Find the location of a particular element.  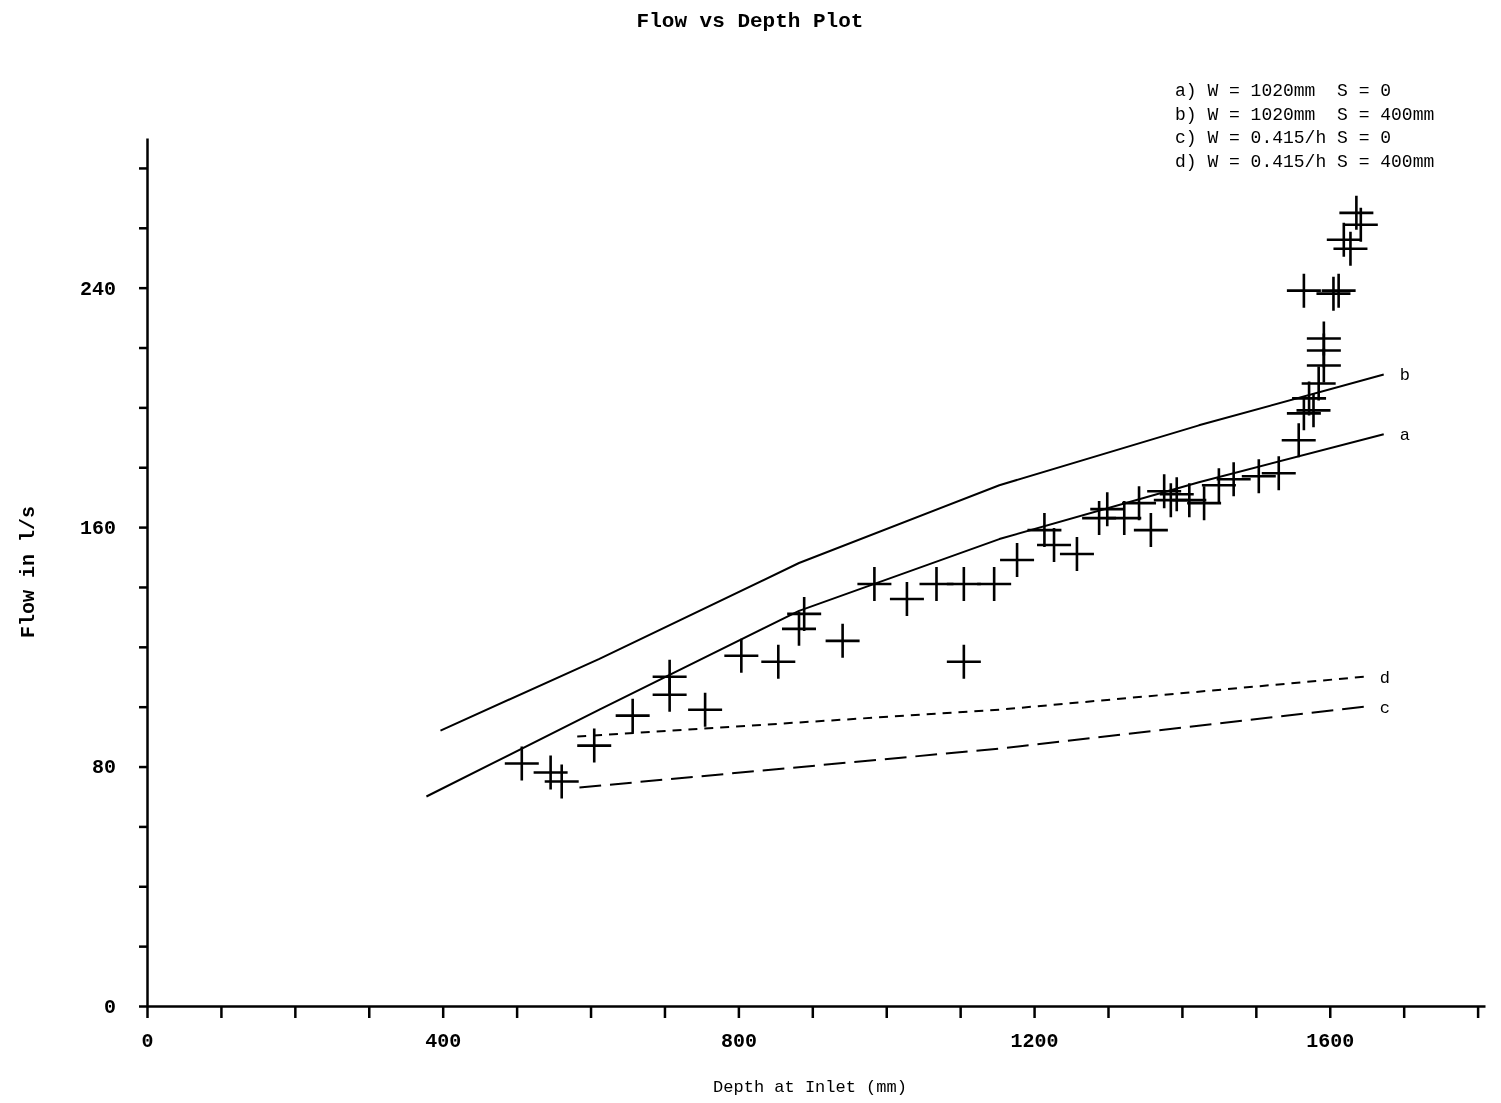

text: b) W = 1020mm S = 400mm is located at coordinates (1305, 114).